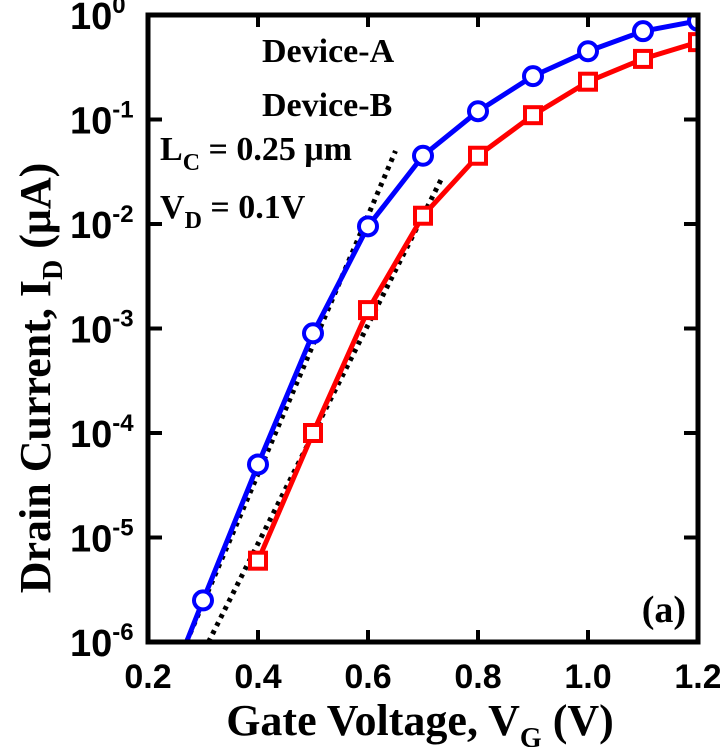 The width and height of the screenshot is (720, 747). Describe the element at coordinates (587, 677) in the screenshot. I see `x-tick-label: 1.0` at that location.